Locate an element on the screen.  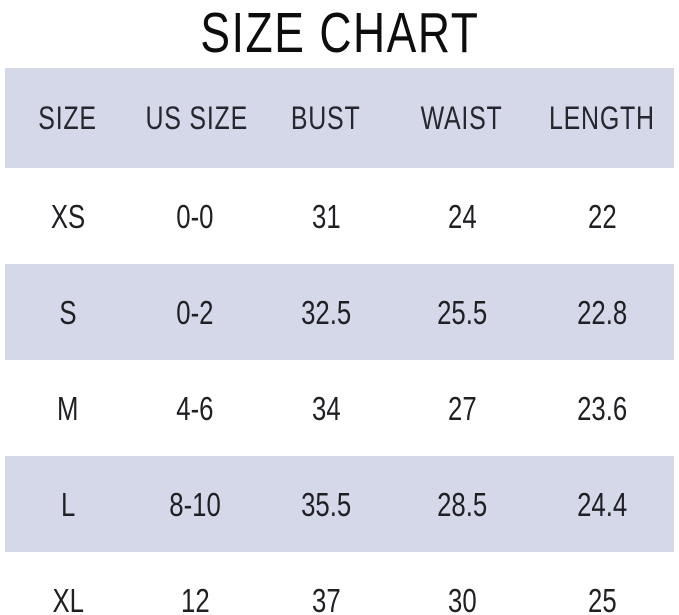
column-header-label: BUST is located at coordinates (326, 118).